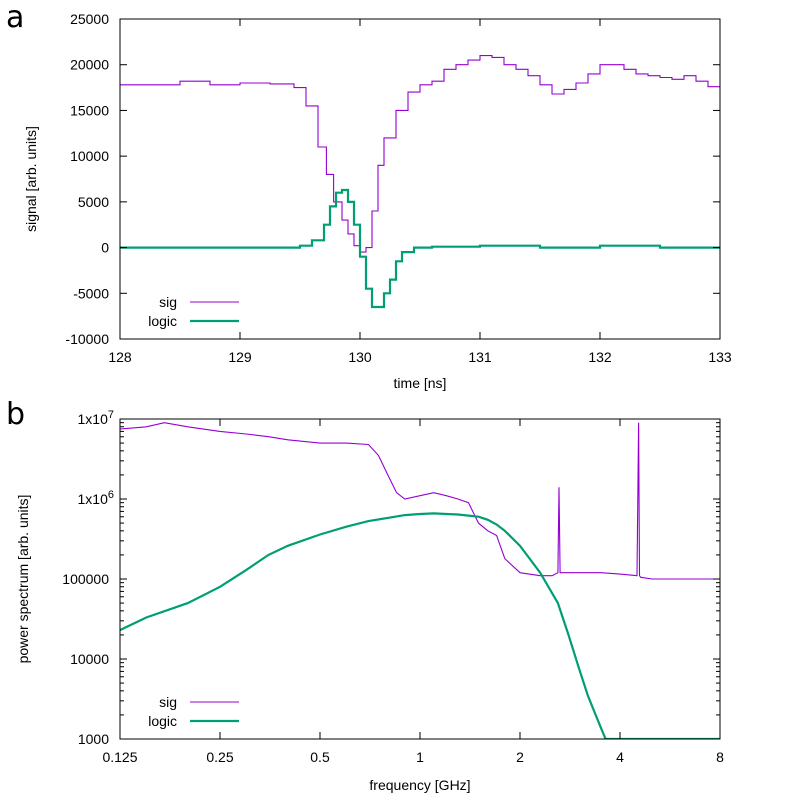 This screenshot has height=800, width=800. What do you see at coordinates (93, 739) in the screenshot?
I see `y-tick-label: 1000` at bounding box center [93, 739].